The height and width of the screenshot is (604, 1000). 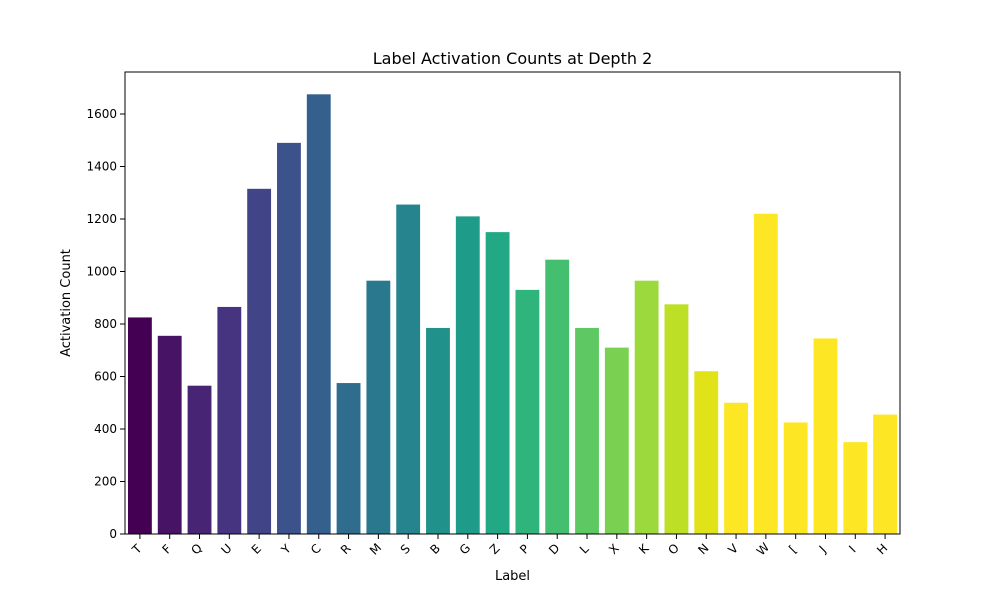 I want to click on x-tick-label: F, so click(x=166, y=549).